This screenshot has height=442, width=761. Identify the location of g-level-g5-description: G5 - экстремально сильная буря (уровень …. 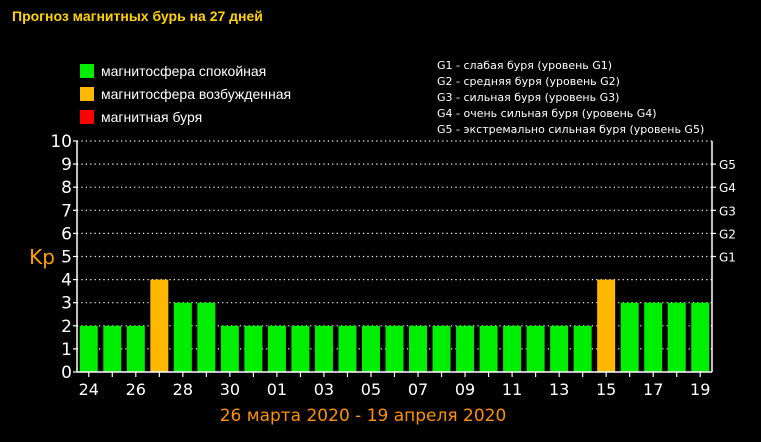
(571, 129).